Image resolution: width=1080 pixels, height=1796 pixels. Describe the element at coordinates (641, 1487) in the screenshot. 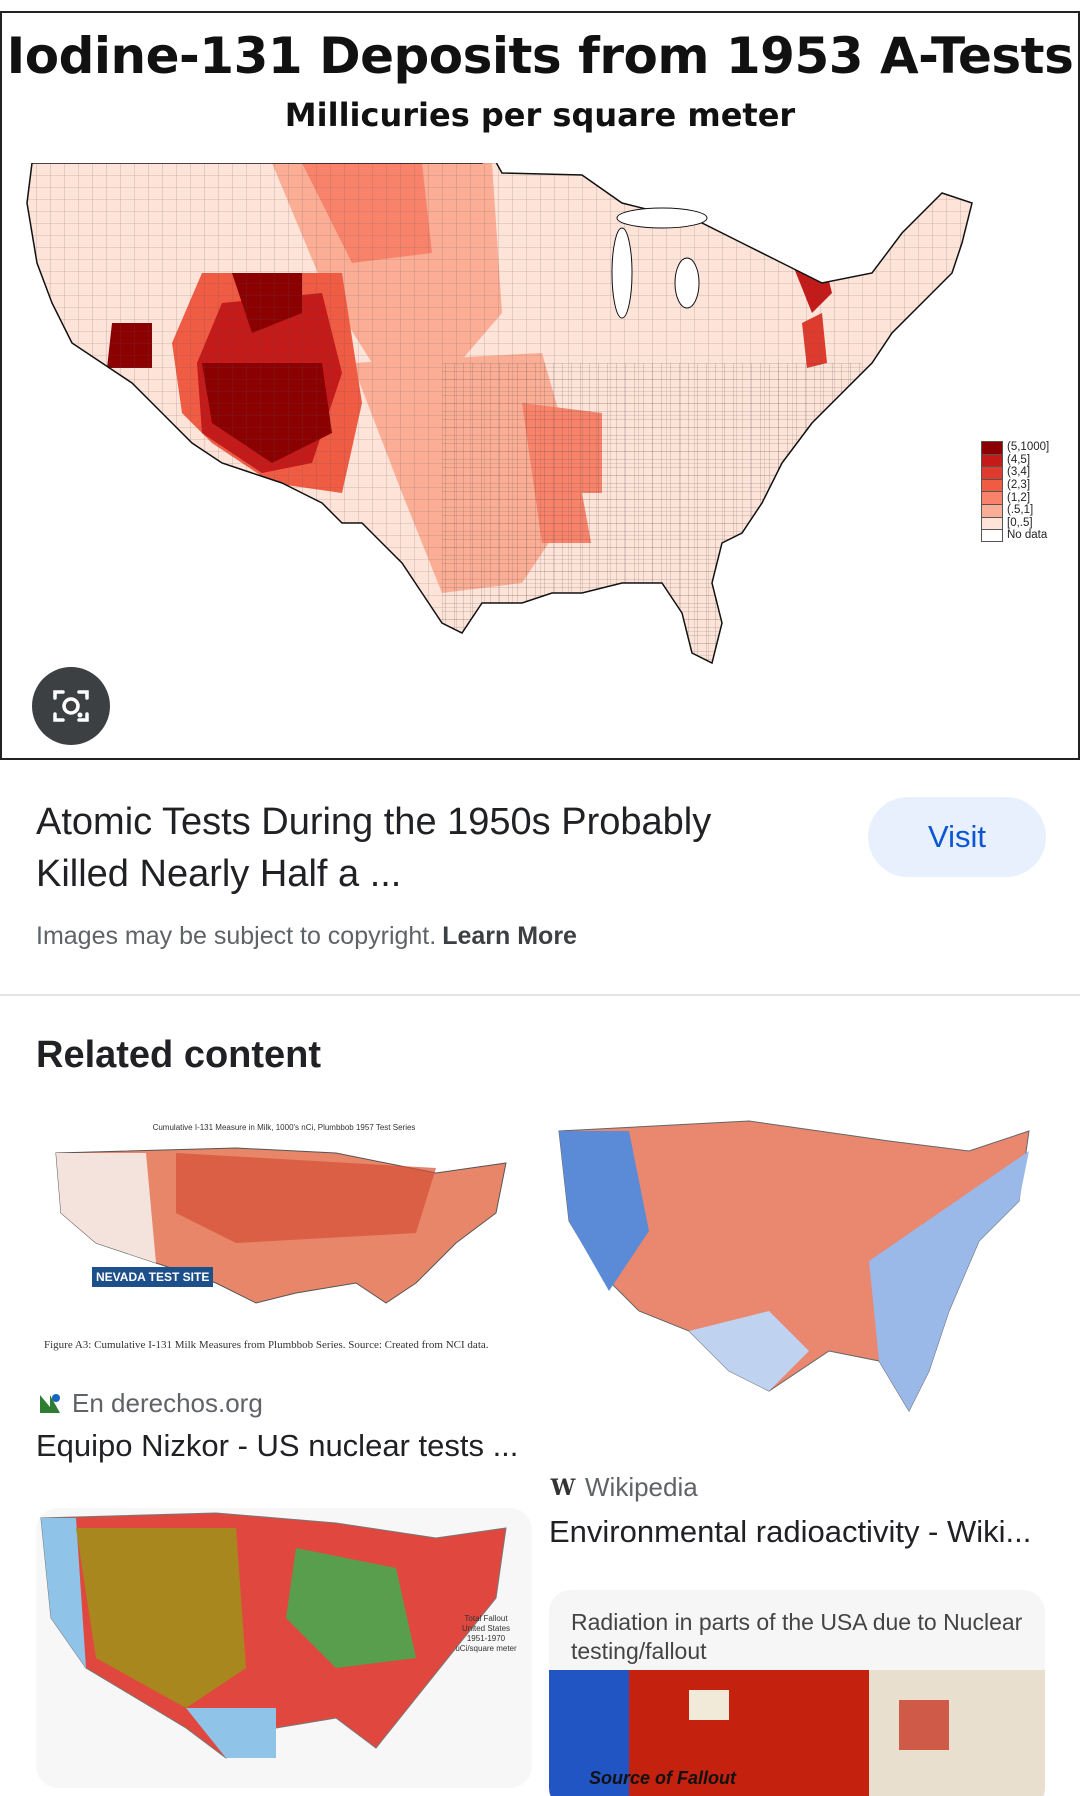

I see `card-source-label: Wikipedia` at that location.